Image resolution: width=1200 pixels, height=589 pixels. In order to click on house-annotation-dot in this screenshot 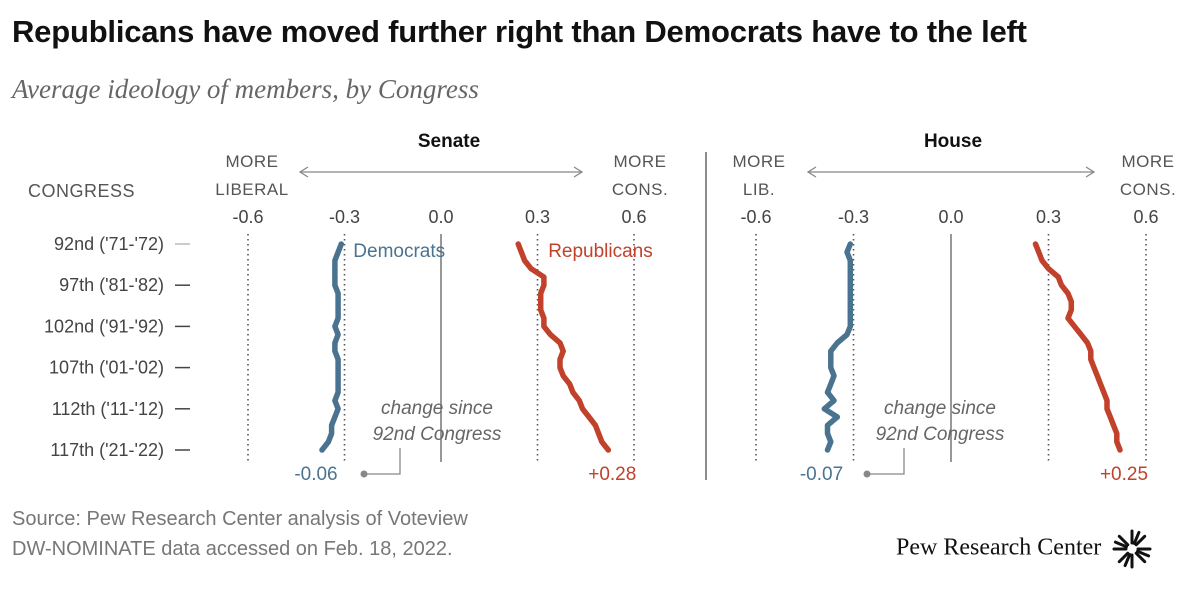, I will do `click(867, 474)`.